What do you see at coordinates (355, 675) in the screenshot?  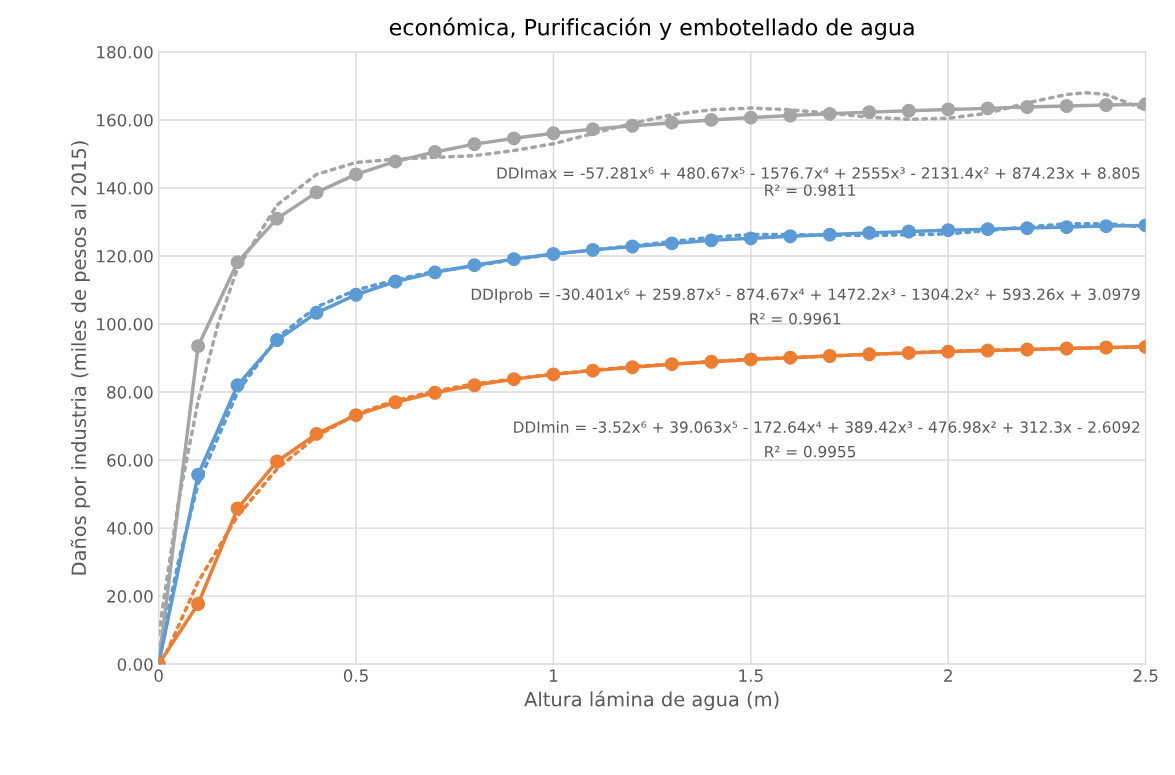 I see `x-tick-label: 0.5` at bounding box center [355, 675].